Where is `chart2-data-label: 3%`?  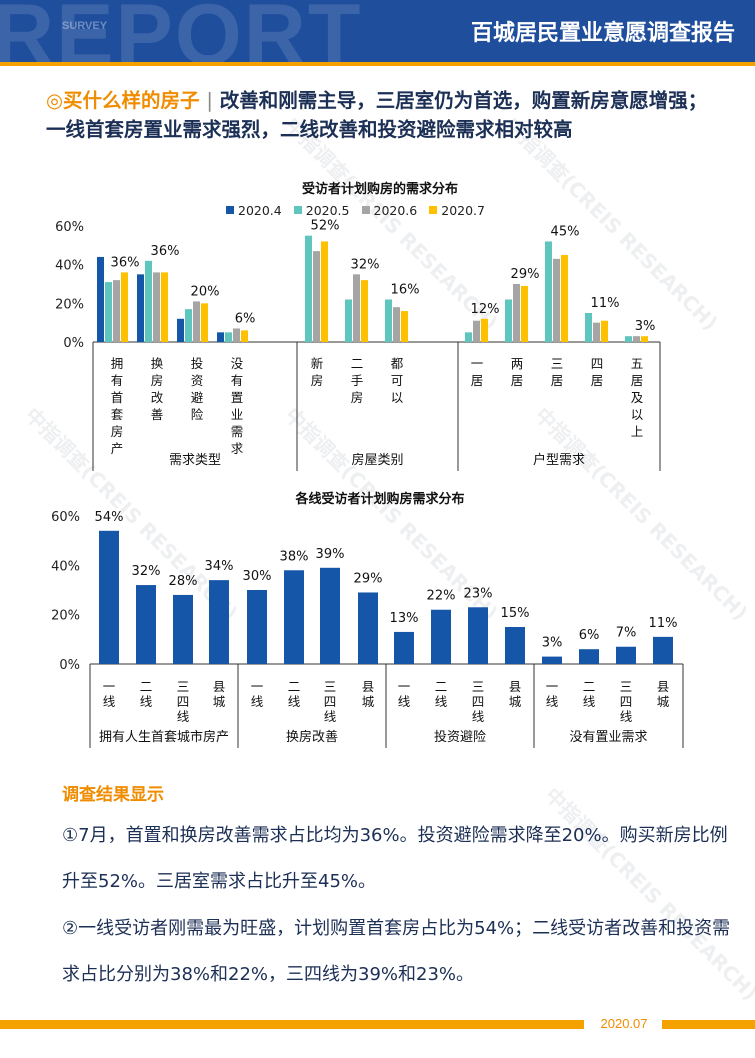
chart2-data-label: 3% is located at coordinates (552, 643).